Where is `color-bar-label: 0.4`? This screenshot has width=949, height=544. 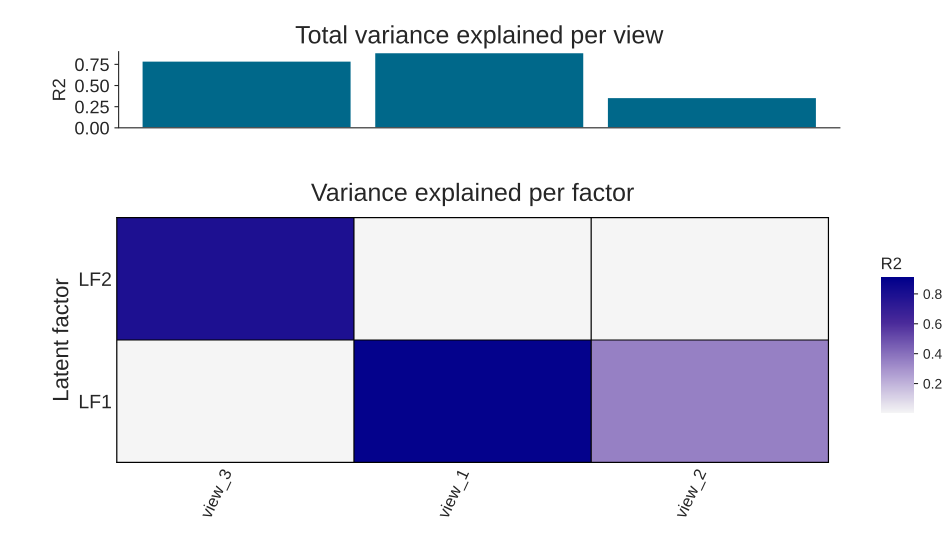 color-bar-label: 0.4 is located at coordinates (932, 353).